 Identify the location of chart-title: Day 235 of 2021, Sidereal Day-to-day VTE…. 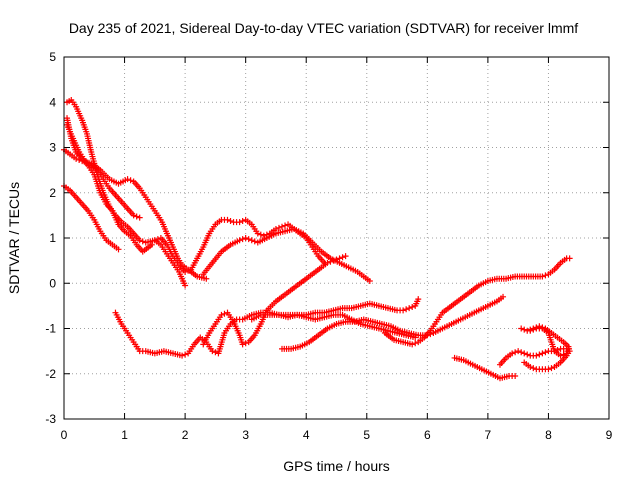
(323, 28).